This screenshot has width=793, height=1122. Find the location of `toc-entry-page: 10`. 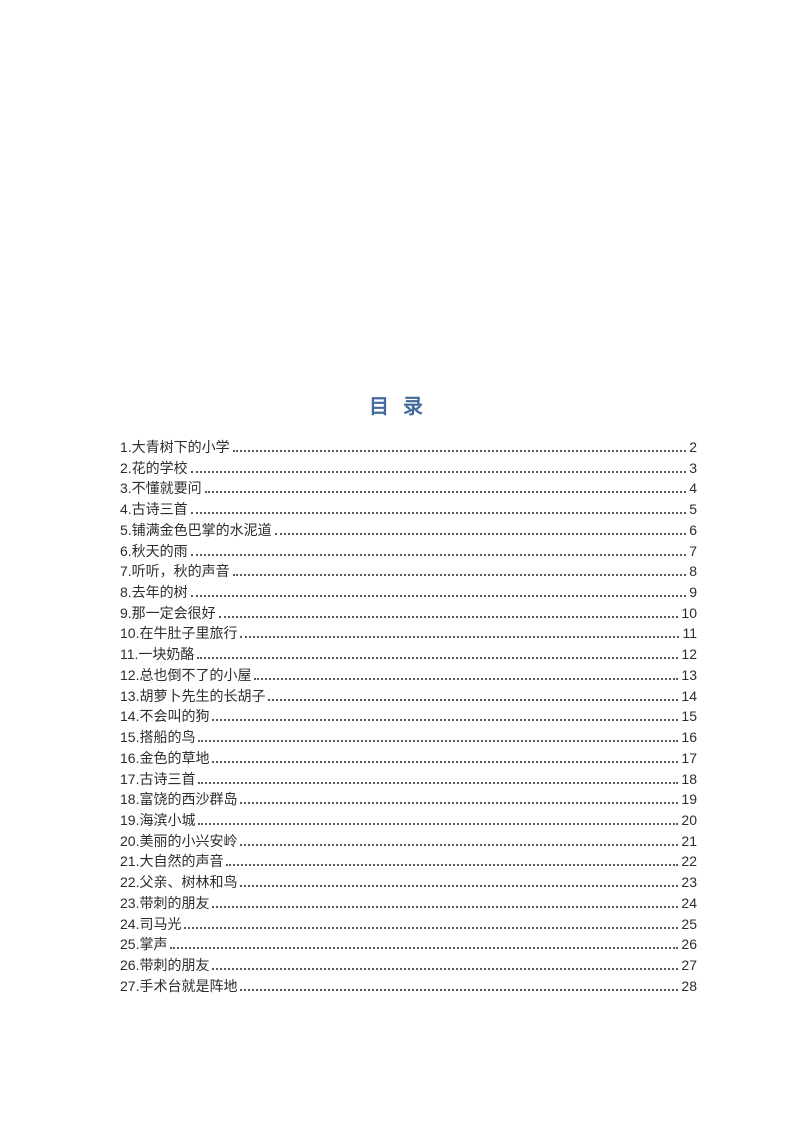

toc-entry-page: 10 is located at coordinates (689, 612).